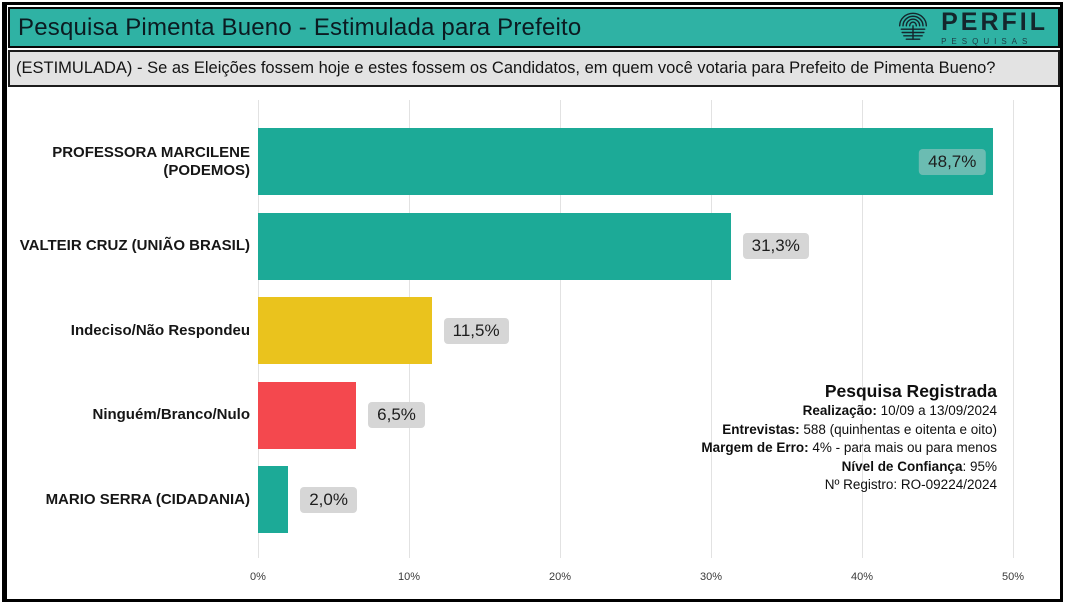 The width and height of the screenshot is (1068, 602). Describe the element at coordinates (862, 577) in the screenshot. I see `x-tick-label: 40%` at that location.